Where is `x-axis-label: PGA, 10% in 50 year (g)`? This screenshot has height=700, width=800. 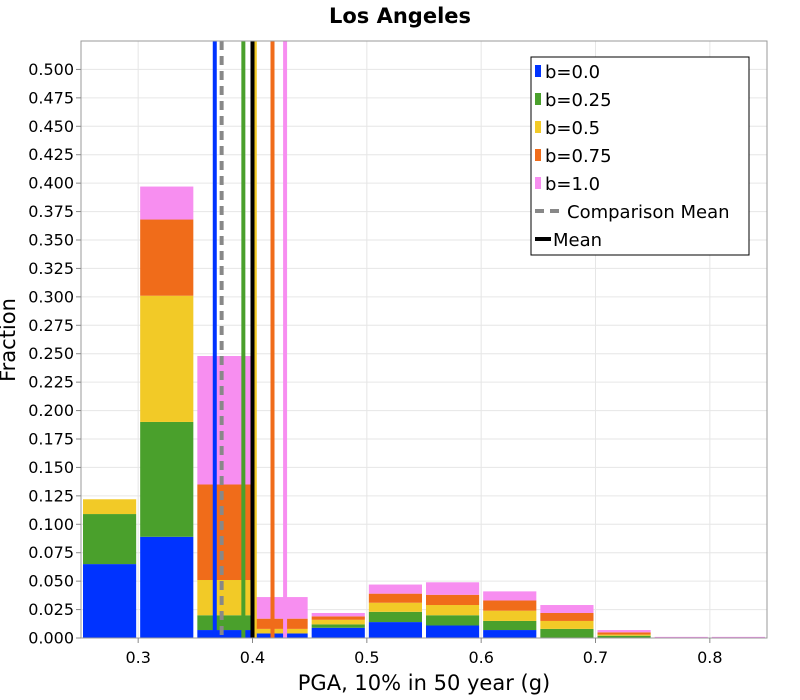
x-axis-label: PGA, 10% in 50 year (g) is located at coordinates (424, 683).